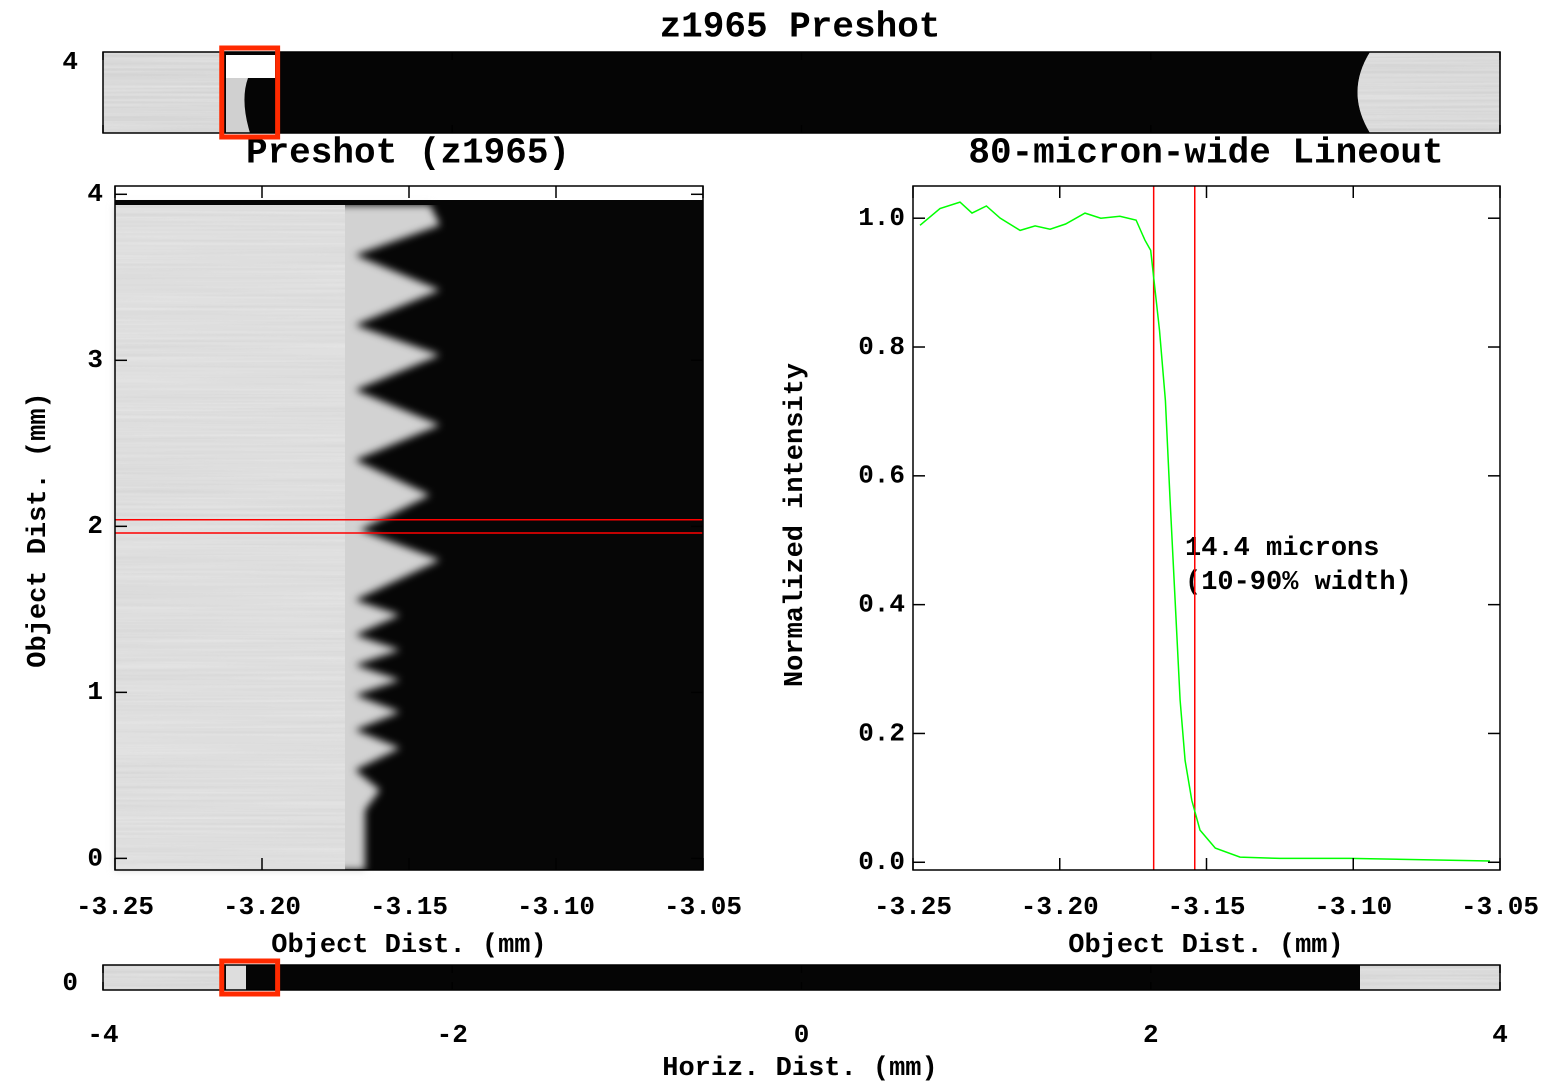 This screenshot has height=1083, width=1560. I want to click on strip-x-label: Horiz. Dist. (mm), so click(799, 1068).